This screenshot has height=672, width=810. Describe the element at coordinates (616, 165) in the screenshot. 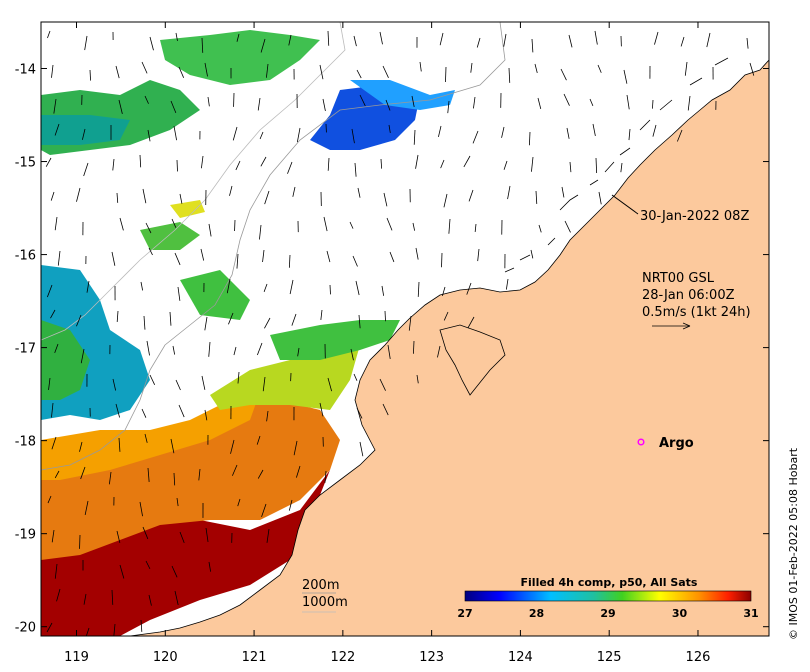

I see `coastal-islands` at that location.